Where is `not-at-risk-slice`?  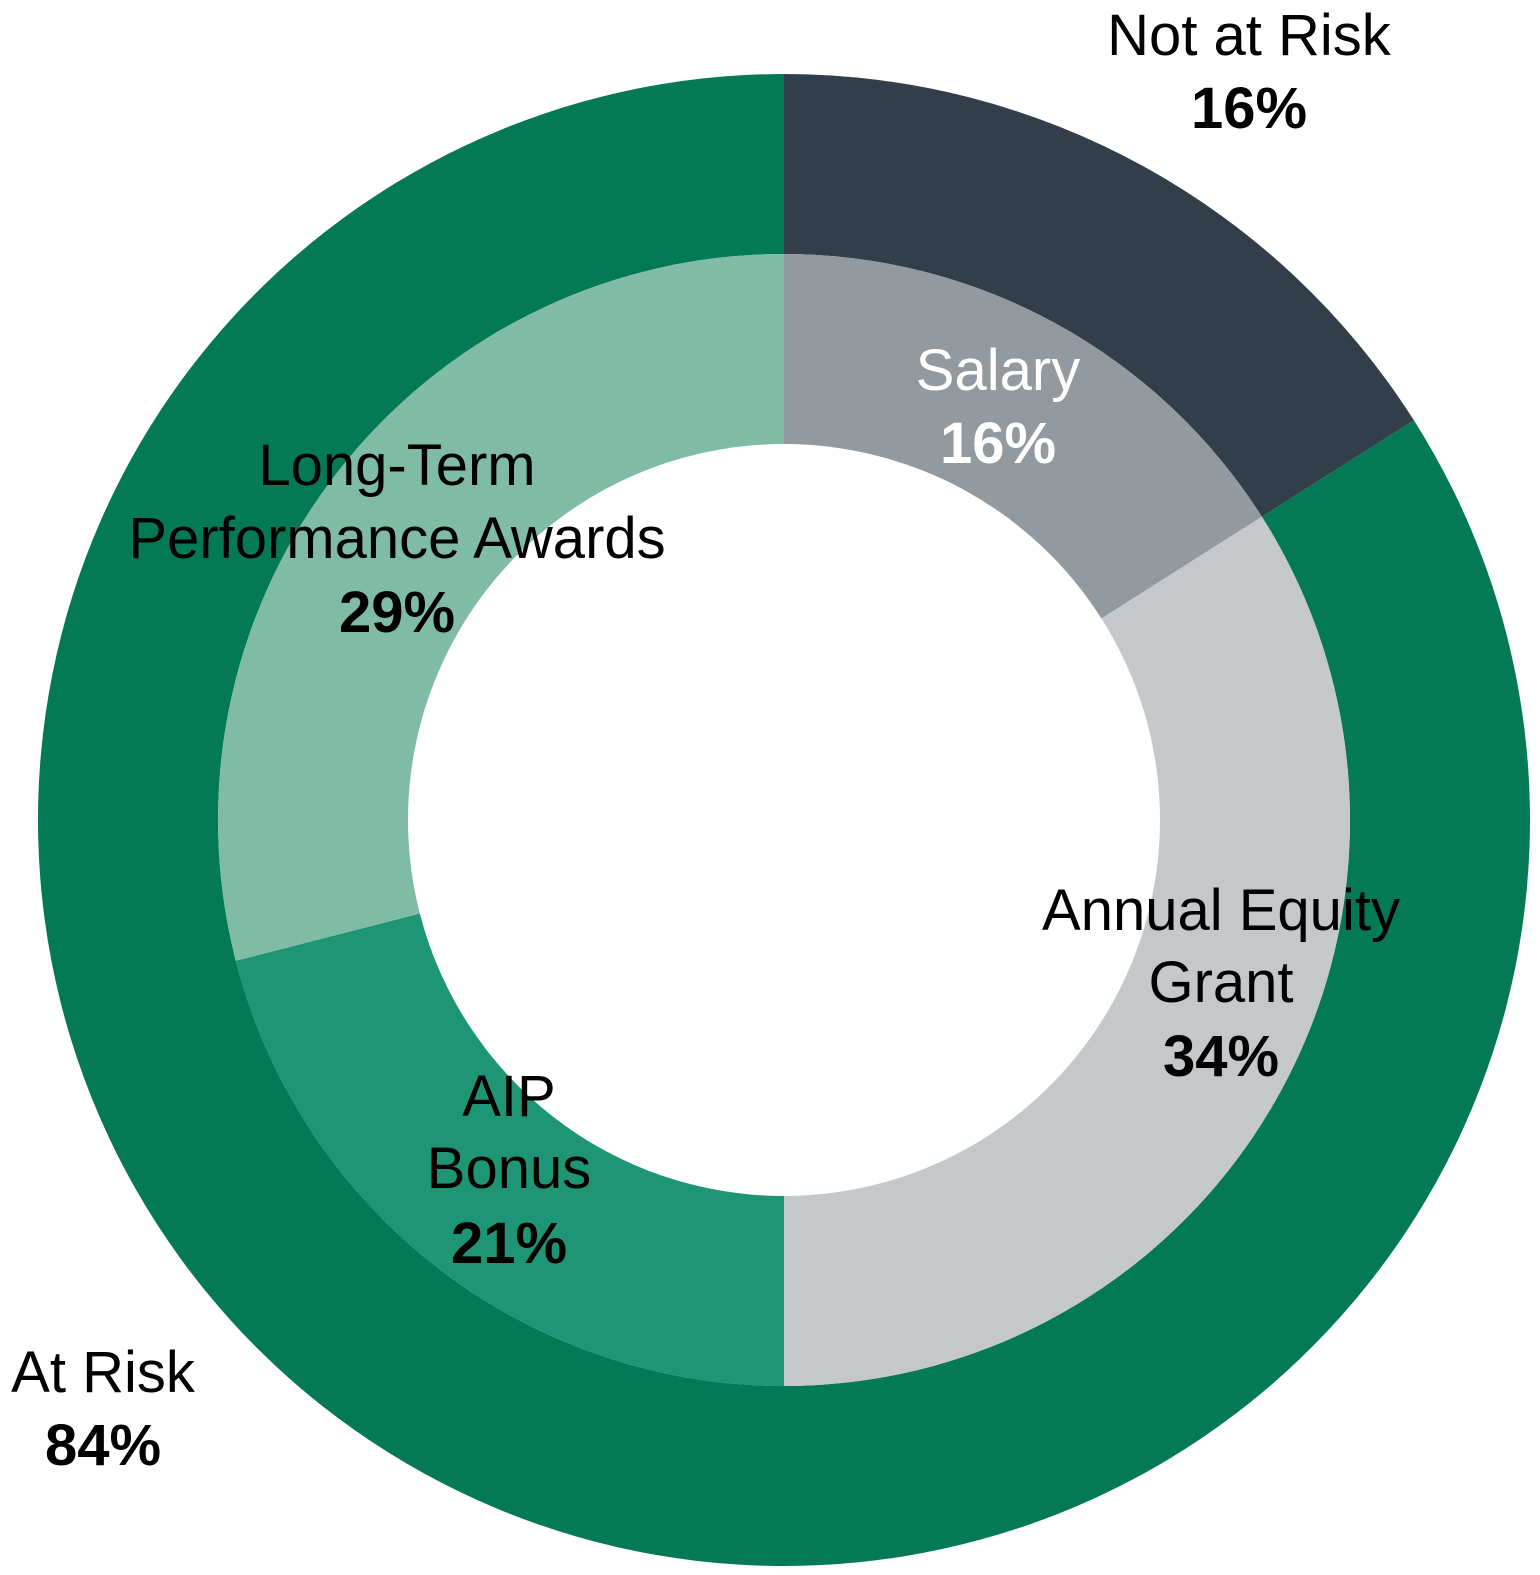 not-at-risk-slice is located at coordinates (1099, 295).